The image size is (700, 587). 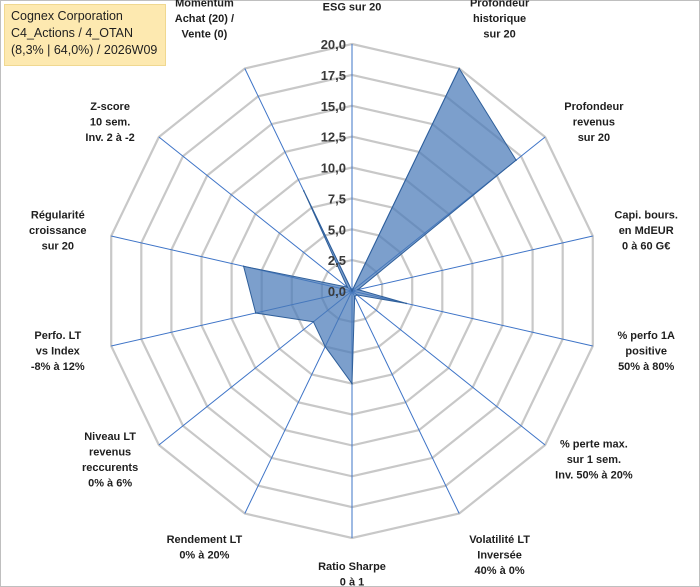 I want to click on axis-label: Z-score 10 sem. Inv. 2 à -2, so click(x=109, y=122).